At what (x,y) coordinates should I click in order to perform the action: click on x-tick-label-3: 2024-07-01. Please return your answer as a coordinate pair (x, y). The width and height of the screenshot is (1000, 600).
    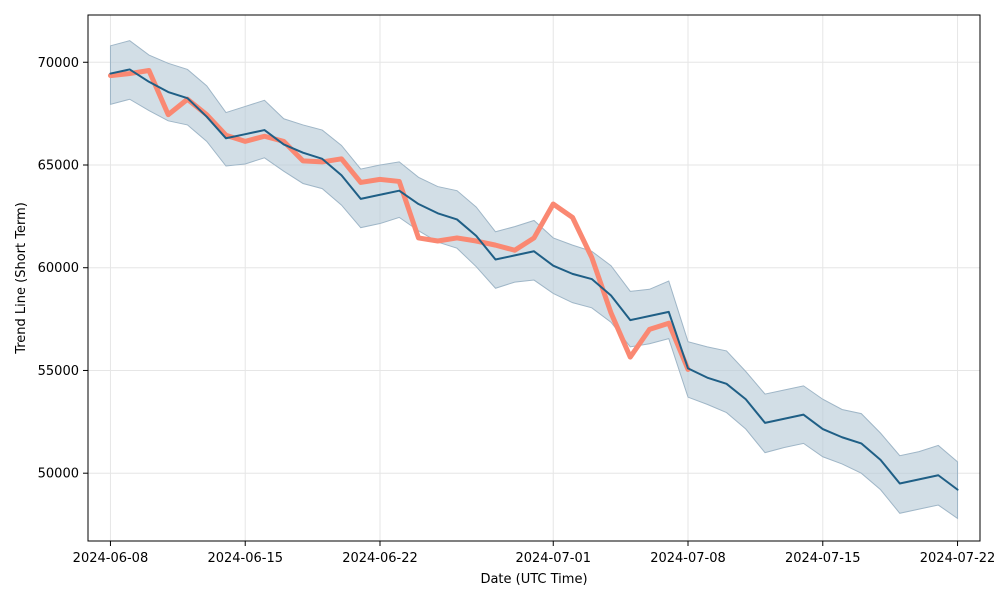
    Looking at the image, I should click on (553, 558).